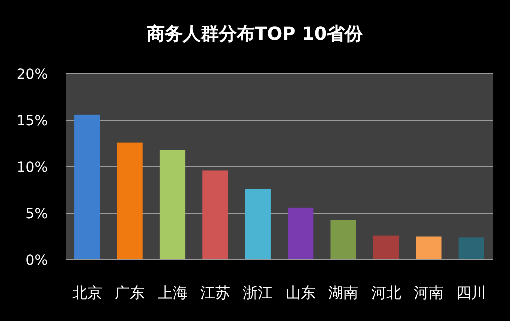 This screenshot has width=510, height=321. What do you see at coordinates (37, 214) in the screenshot?
I see `y-tick-label: 5%` at bounding box center [37, 214].